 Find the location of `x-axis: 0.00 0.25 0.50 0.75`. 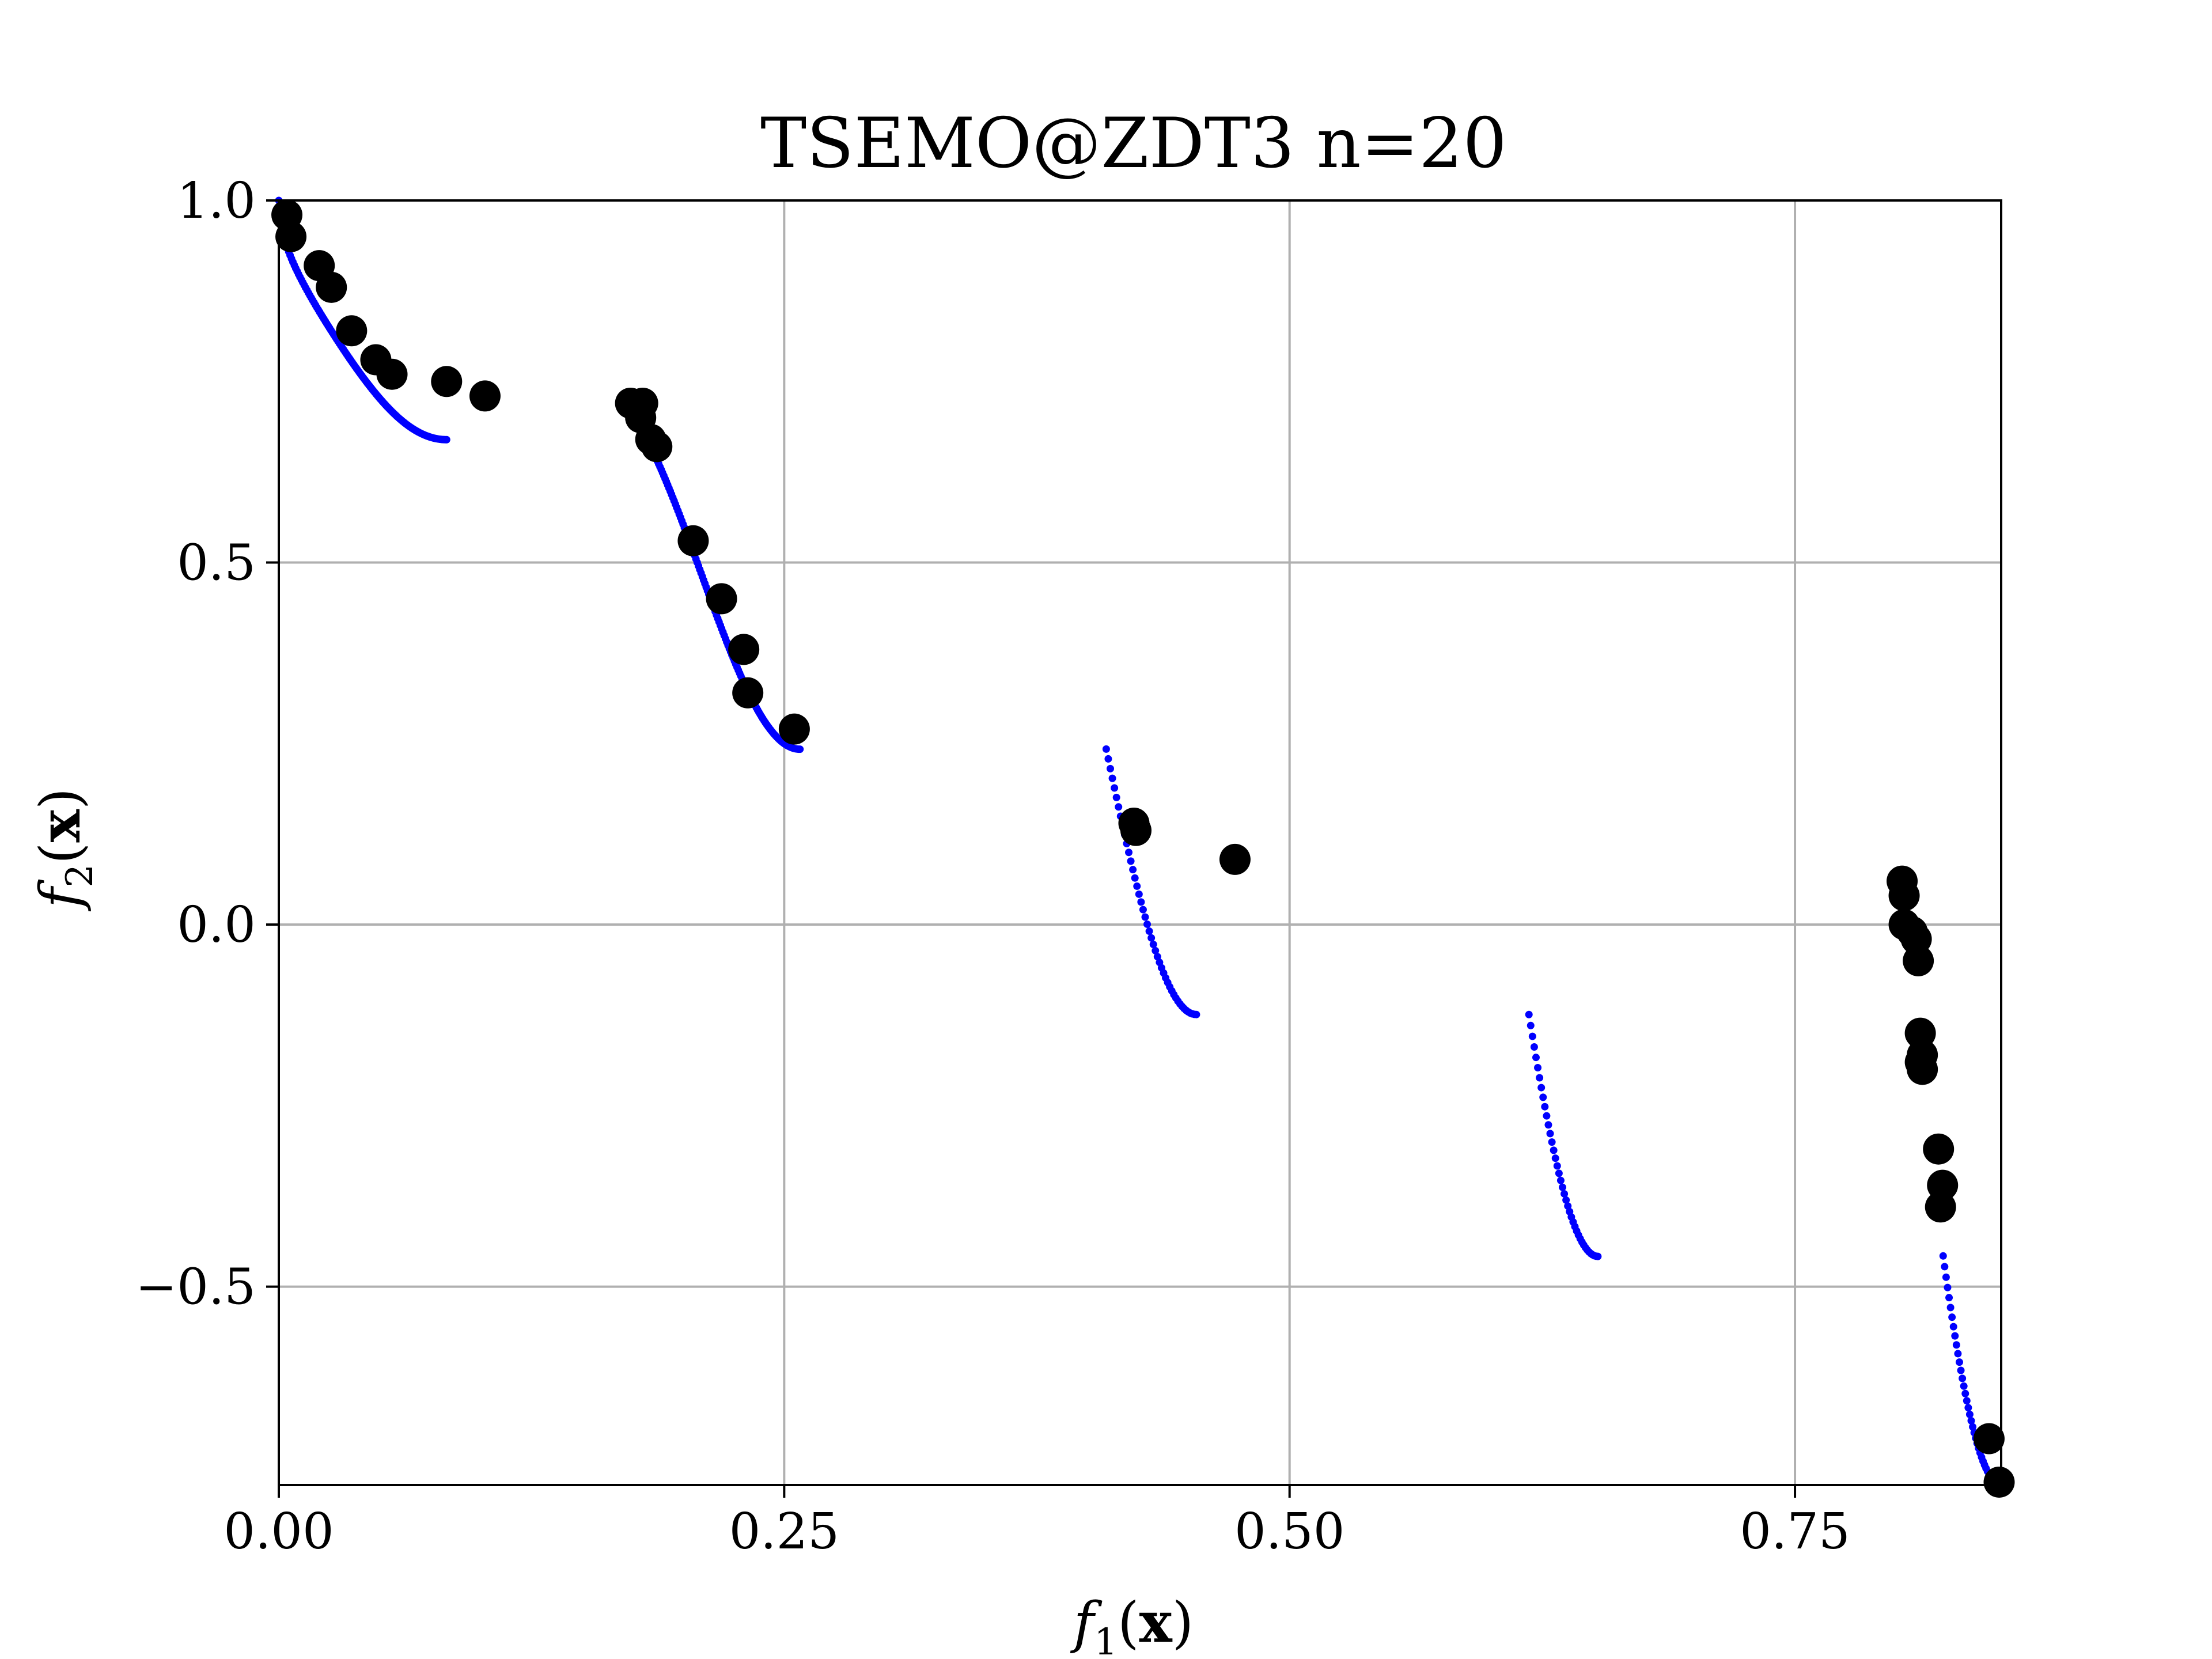

x-axis: 0.00 0.25 0.50 0.75 is located at coordinates (1037, 1522).